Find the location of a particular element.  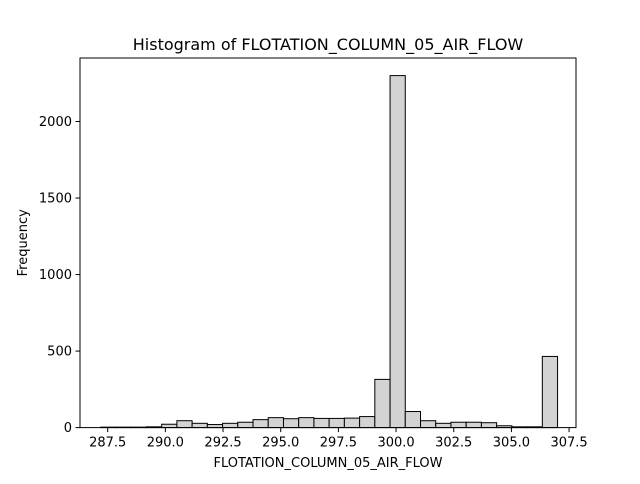

y-tick-label: 0 is located at coordinates (68, 428).